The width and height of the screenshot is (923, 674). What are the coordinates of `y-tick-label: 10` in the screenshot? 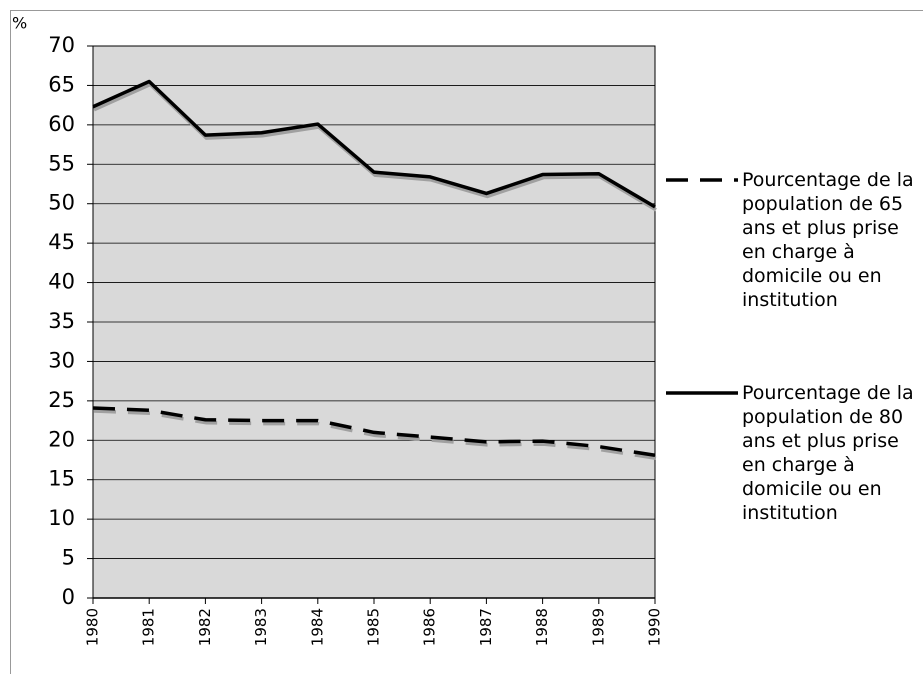 It's located at (61, 518).